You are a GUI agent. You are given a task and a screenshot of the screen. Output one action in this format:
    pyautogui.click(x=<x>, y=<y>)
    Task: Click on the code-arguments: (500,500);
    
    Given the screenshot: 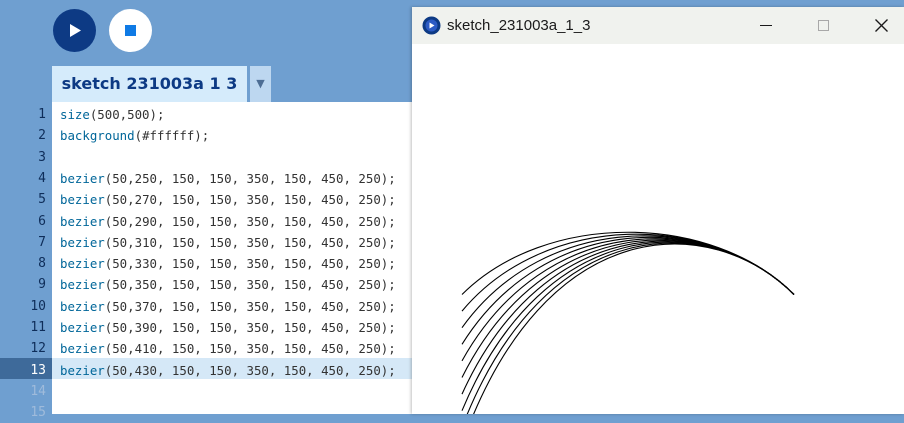 What is the action you would take?
    pyautogui.click(x=127, y=114)
    